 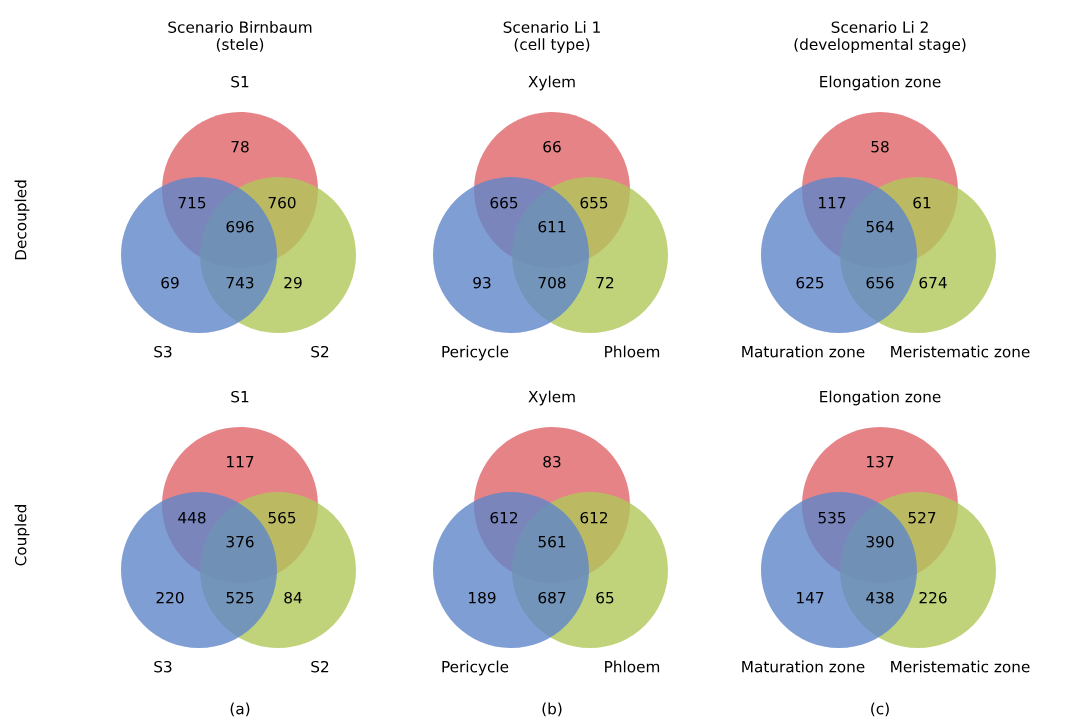 What do you see at coordinates (552, 146) in the screenshot?
I see `data-label: 66` at bounding box center [552, 146].